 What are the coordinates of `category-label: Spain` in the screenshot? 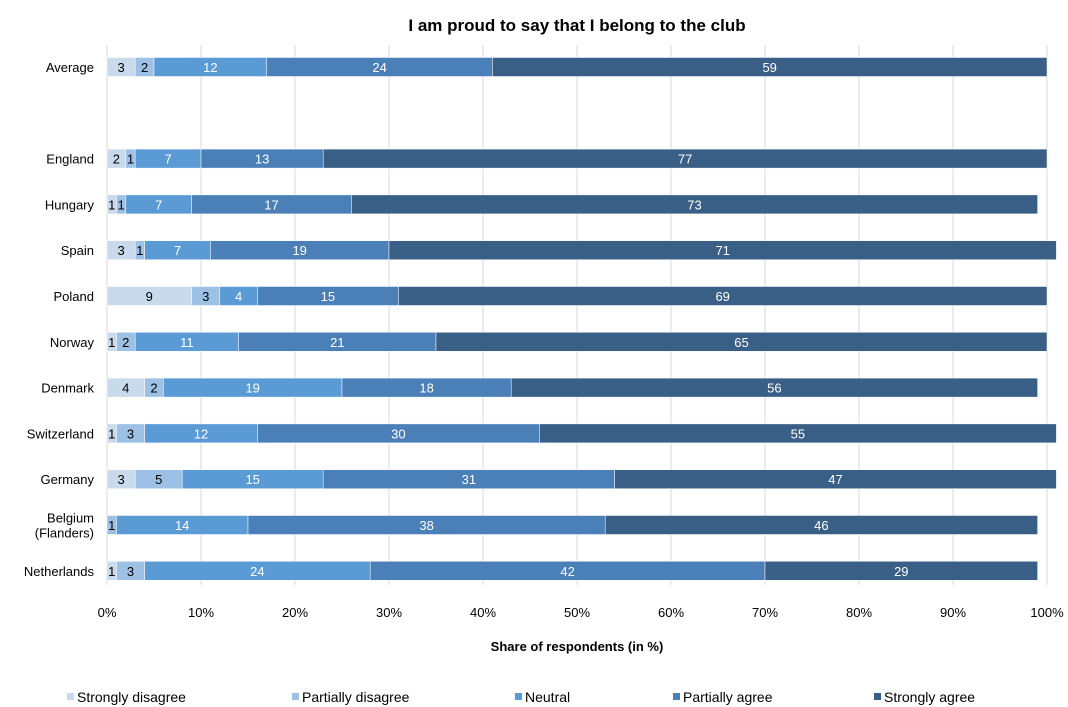 It's located at (77, 250).